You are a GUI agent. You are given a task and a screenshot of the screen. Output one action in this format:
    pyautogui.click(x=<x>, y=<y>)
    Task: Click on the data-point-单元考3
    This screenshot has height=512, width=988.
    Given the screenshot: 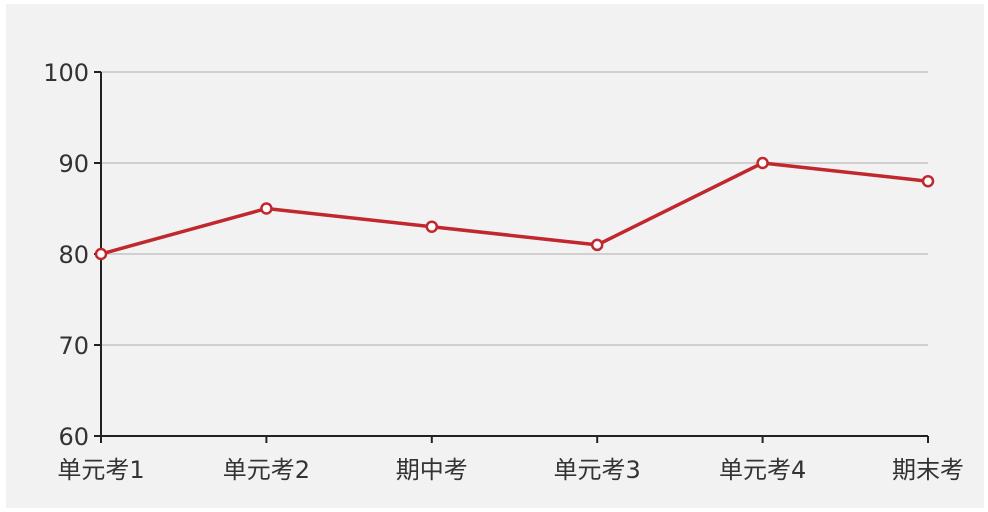 What is the action you would take?
    pyautogui.click(x=597, y=245)
    